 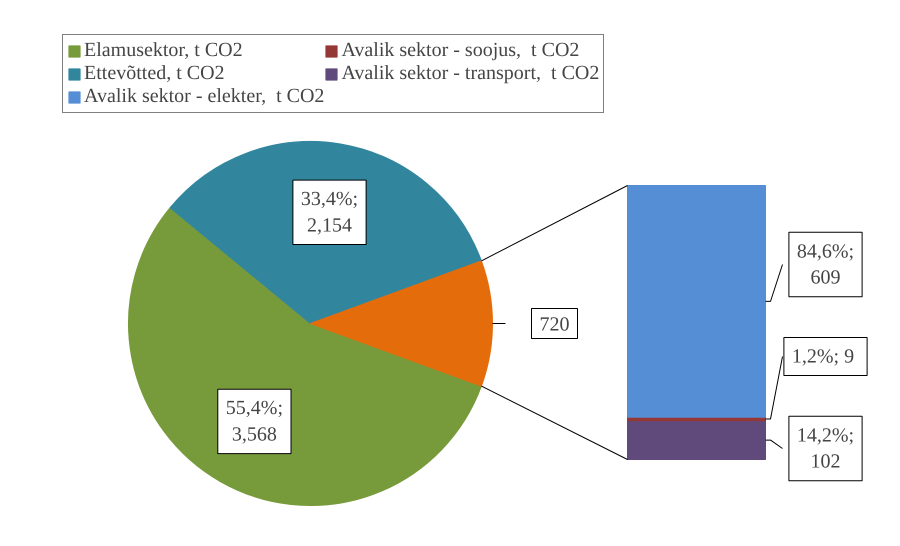 What do you see at coordinates (470, 73) in the screenshot?
I see `legend-label: Avalik sektor - transport, t CO2` at bounding box center [470, 73].